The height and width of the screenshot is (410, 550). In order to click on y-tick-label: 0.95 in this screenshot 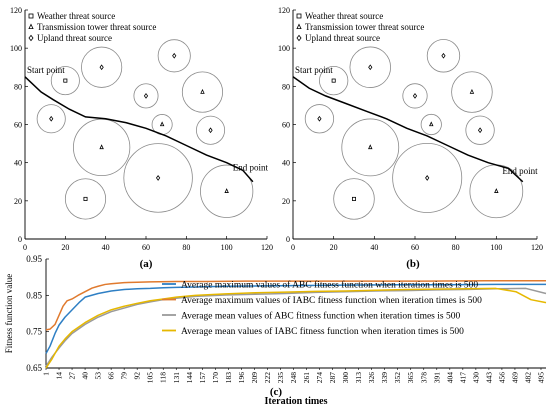, I will do `click(34, 259)`.